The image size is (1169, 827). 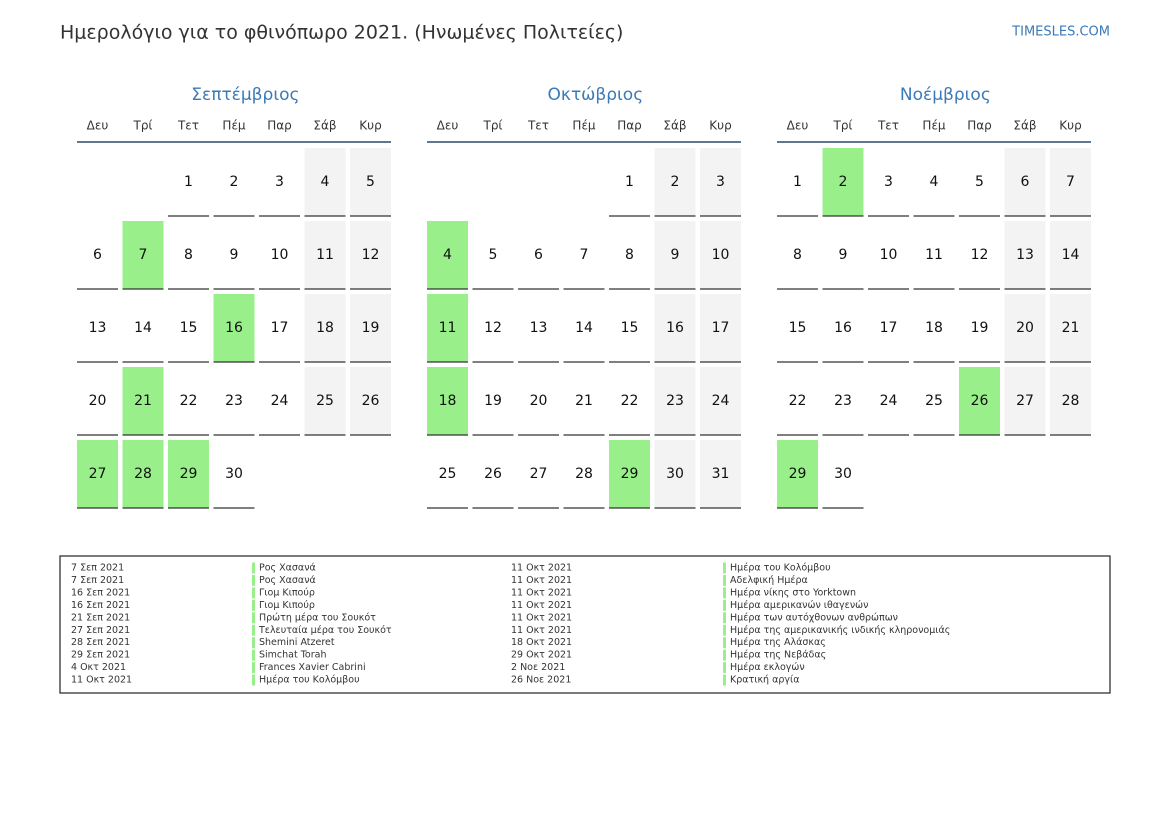 I want to click on month-name: Οκτώβριος, so click(x=596, y=95).